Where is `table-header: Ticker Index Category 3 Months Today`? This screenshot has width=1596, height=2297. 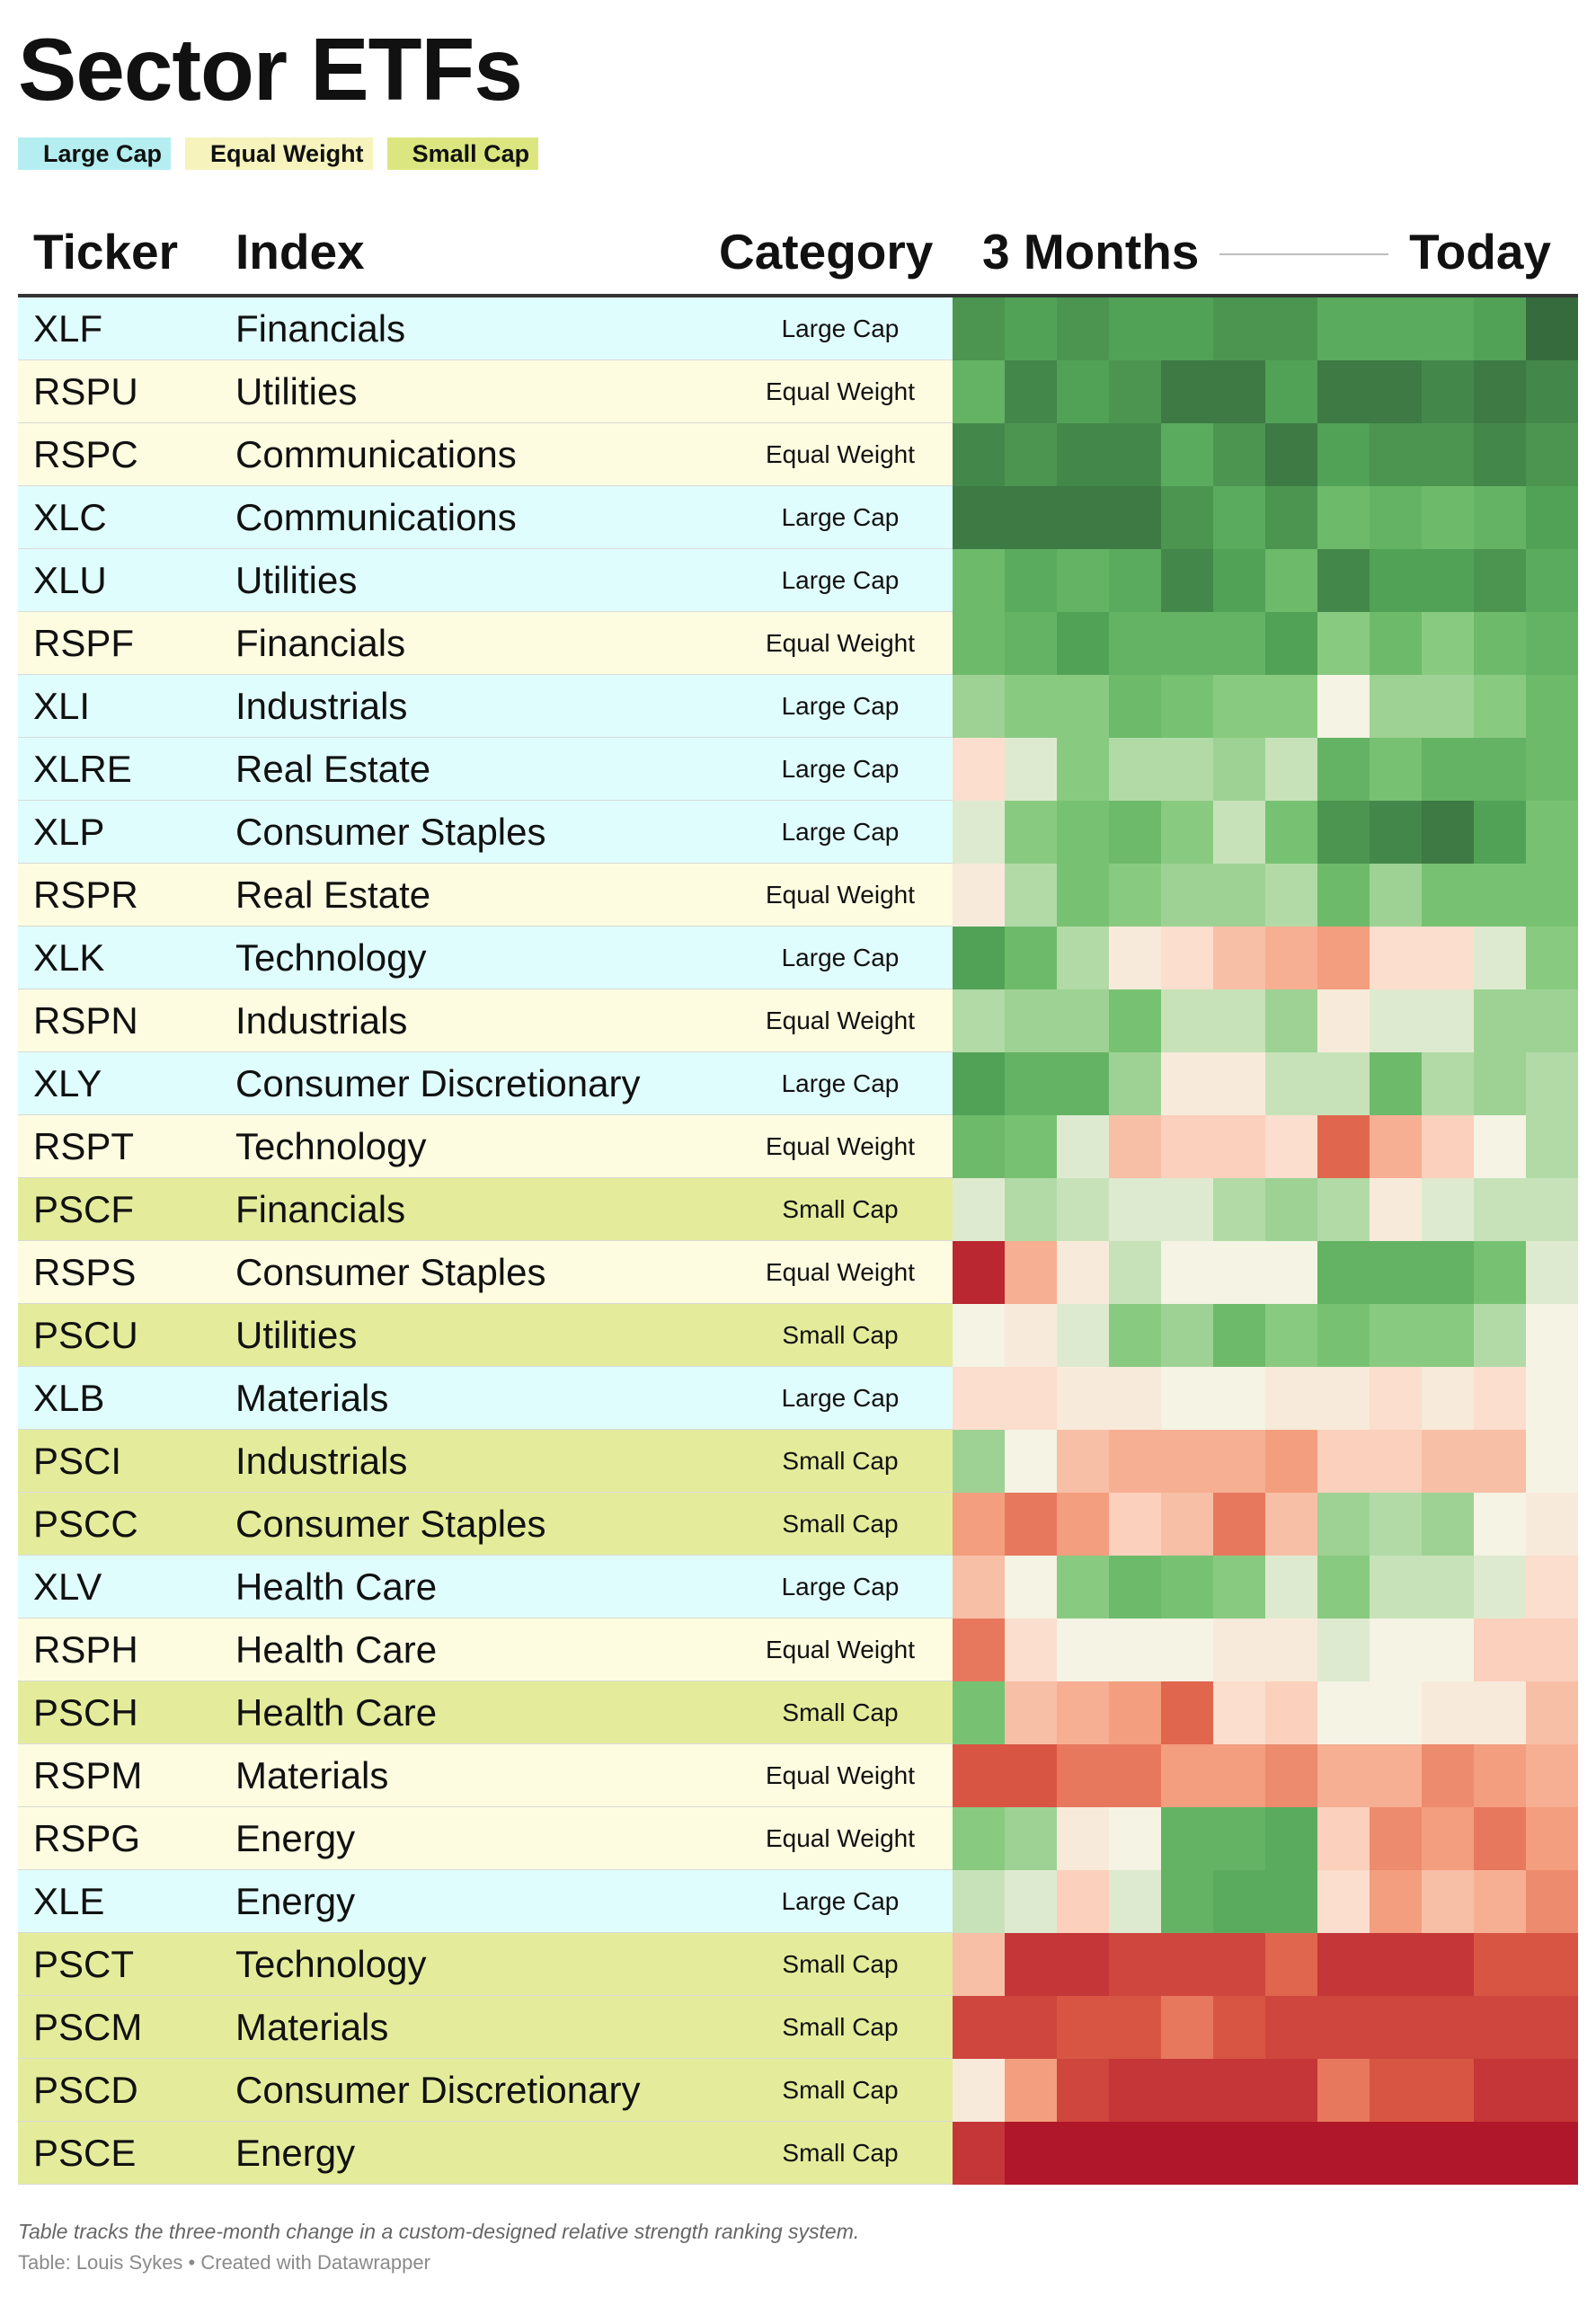 table-header: Ticker Index Category 3 Months Today is located at coordinates (798, 252).